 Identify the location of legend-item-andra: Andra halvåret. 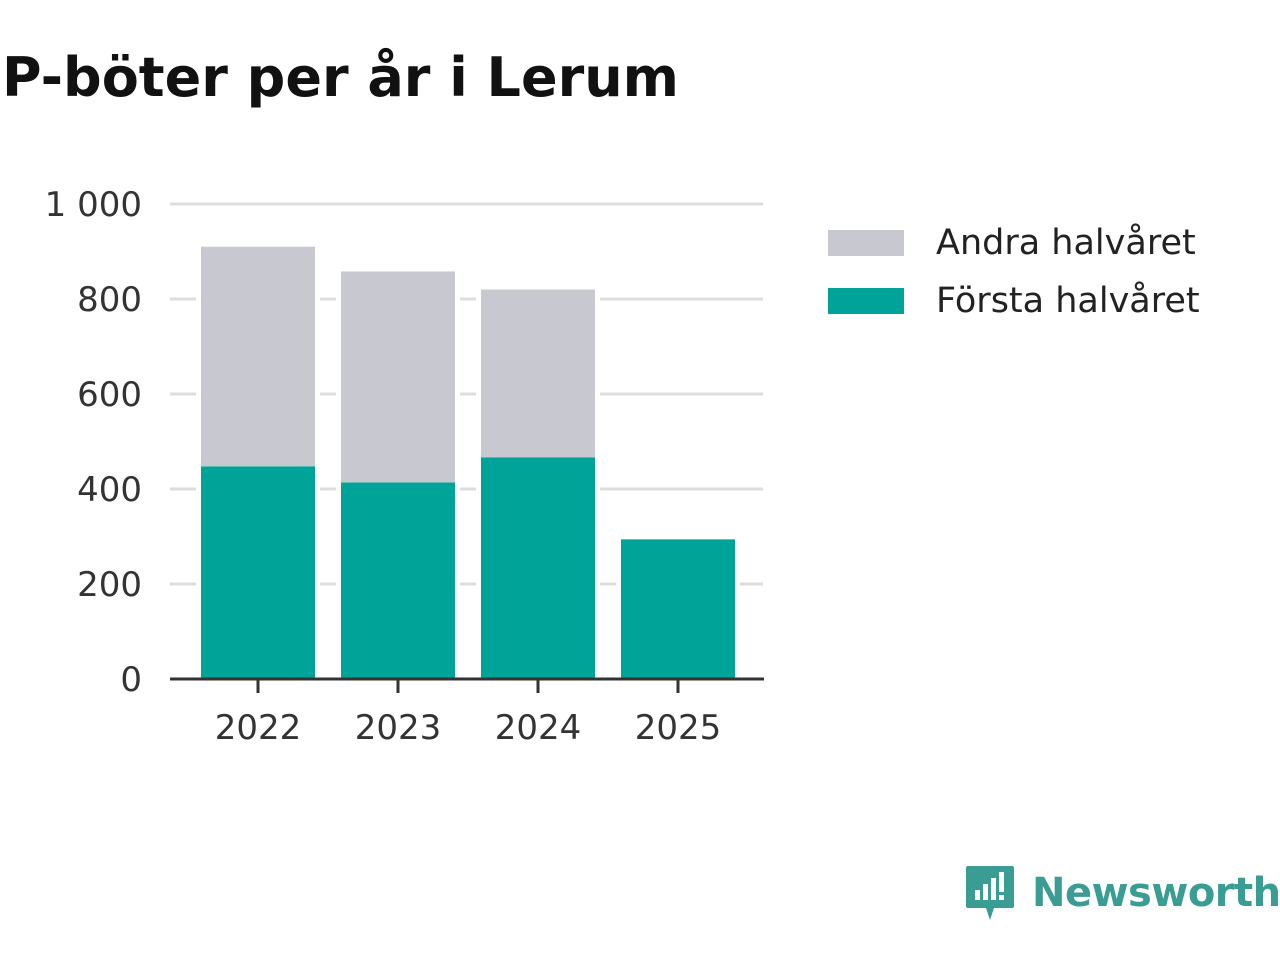
(1014, 243).